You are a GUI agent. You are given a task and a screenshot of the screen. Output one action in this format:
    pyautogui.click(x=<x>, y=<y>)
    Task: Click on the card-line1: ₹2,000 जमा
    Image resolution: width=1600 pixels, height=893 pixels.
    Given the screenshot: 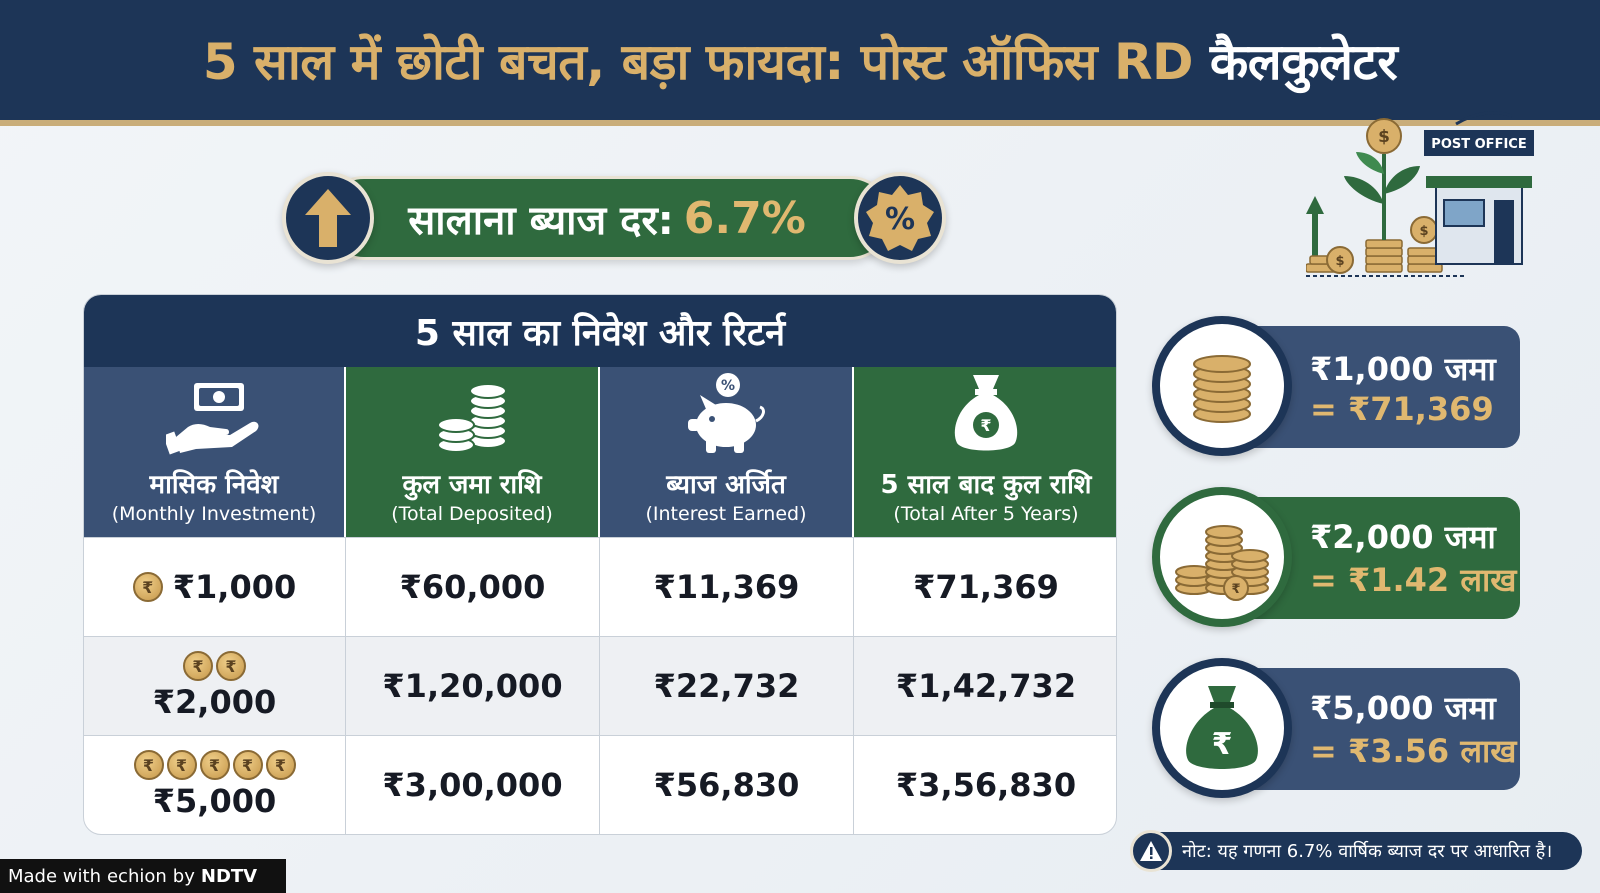 What is the action you would take?
    pyautogui.click(x=1403, y=537)
    